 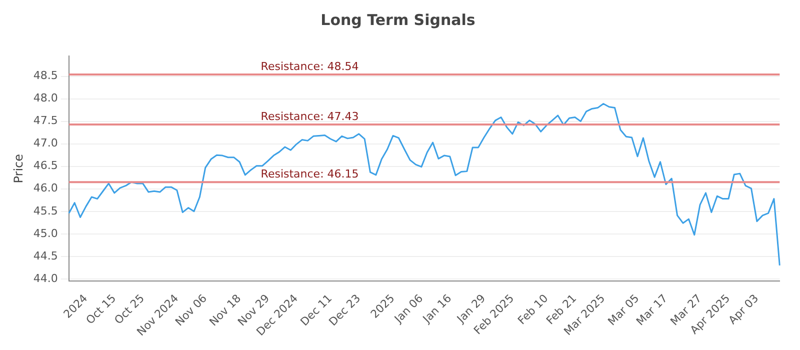 What do you see at coordinates (309, 66) in the screenshot?
I see `ref-line-label: Resistance: 48.54` at bounding box center [309, 66].